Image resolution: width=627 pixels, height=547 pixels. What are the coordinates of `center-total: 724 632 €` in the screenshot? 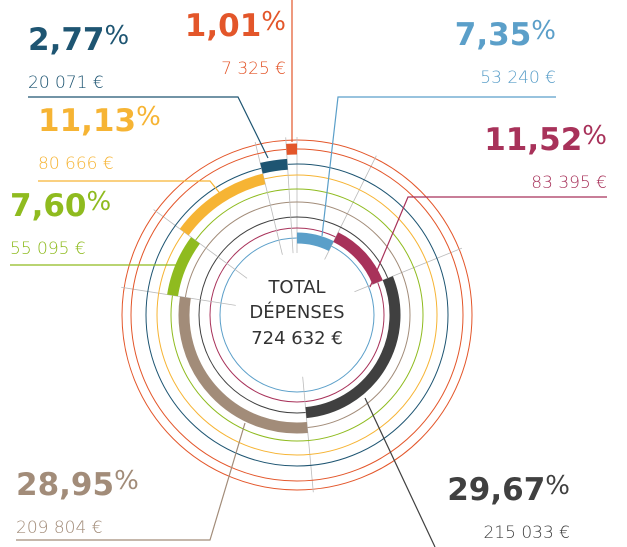 It's located at (297, 338).